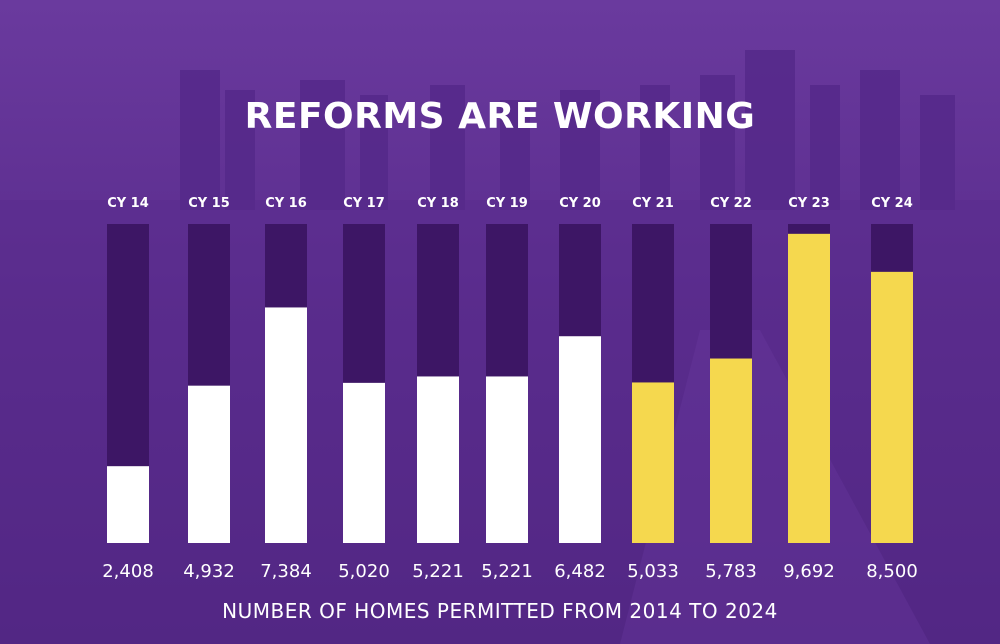  Describe the element at coordinates (653, 203) in the screenshot. I see `category-label: CY 21` at that location.